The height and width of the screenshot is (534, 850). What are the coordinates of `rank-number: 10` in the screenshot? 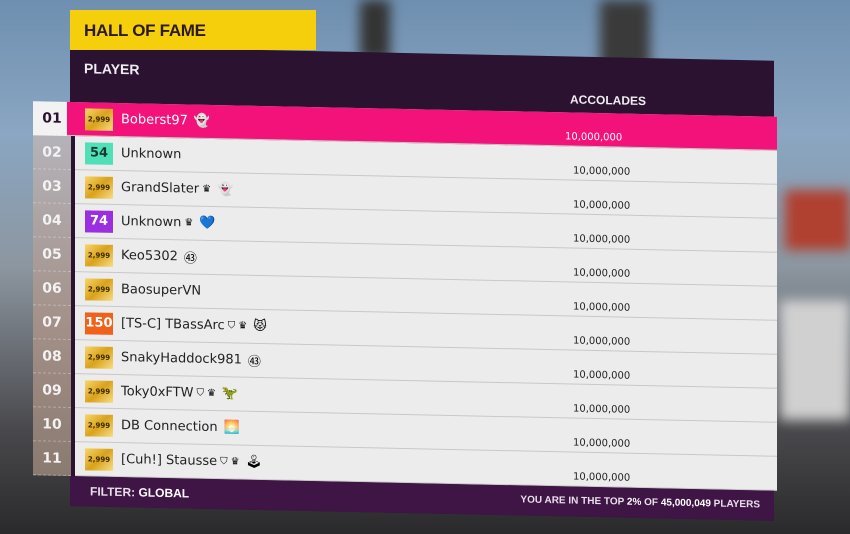 It's located at (52, 425).